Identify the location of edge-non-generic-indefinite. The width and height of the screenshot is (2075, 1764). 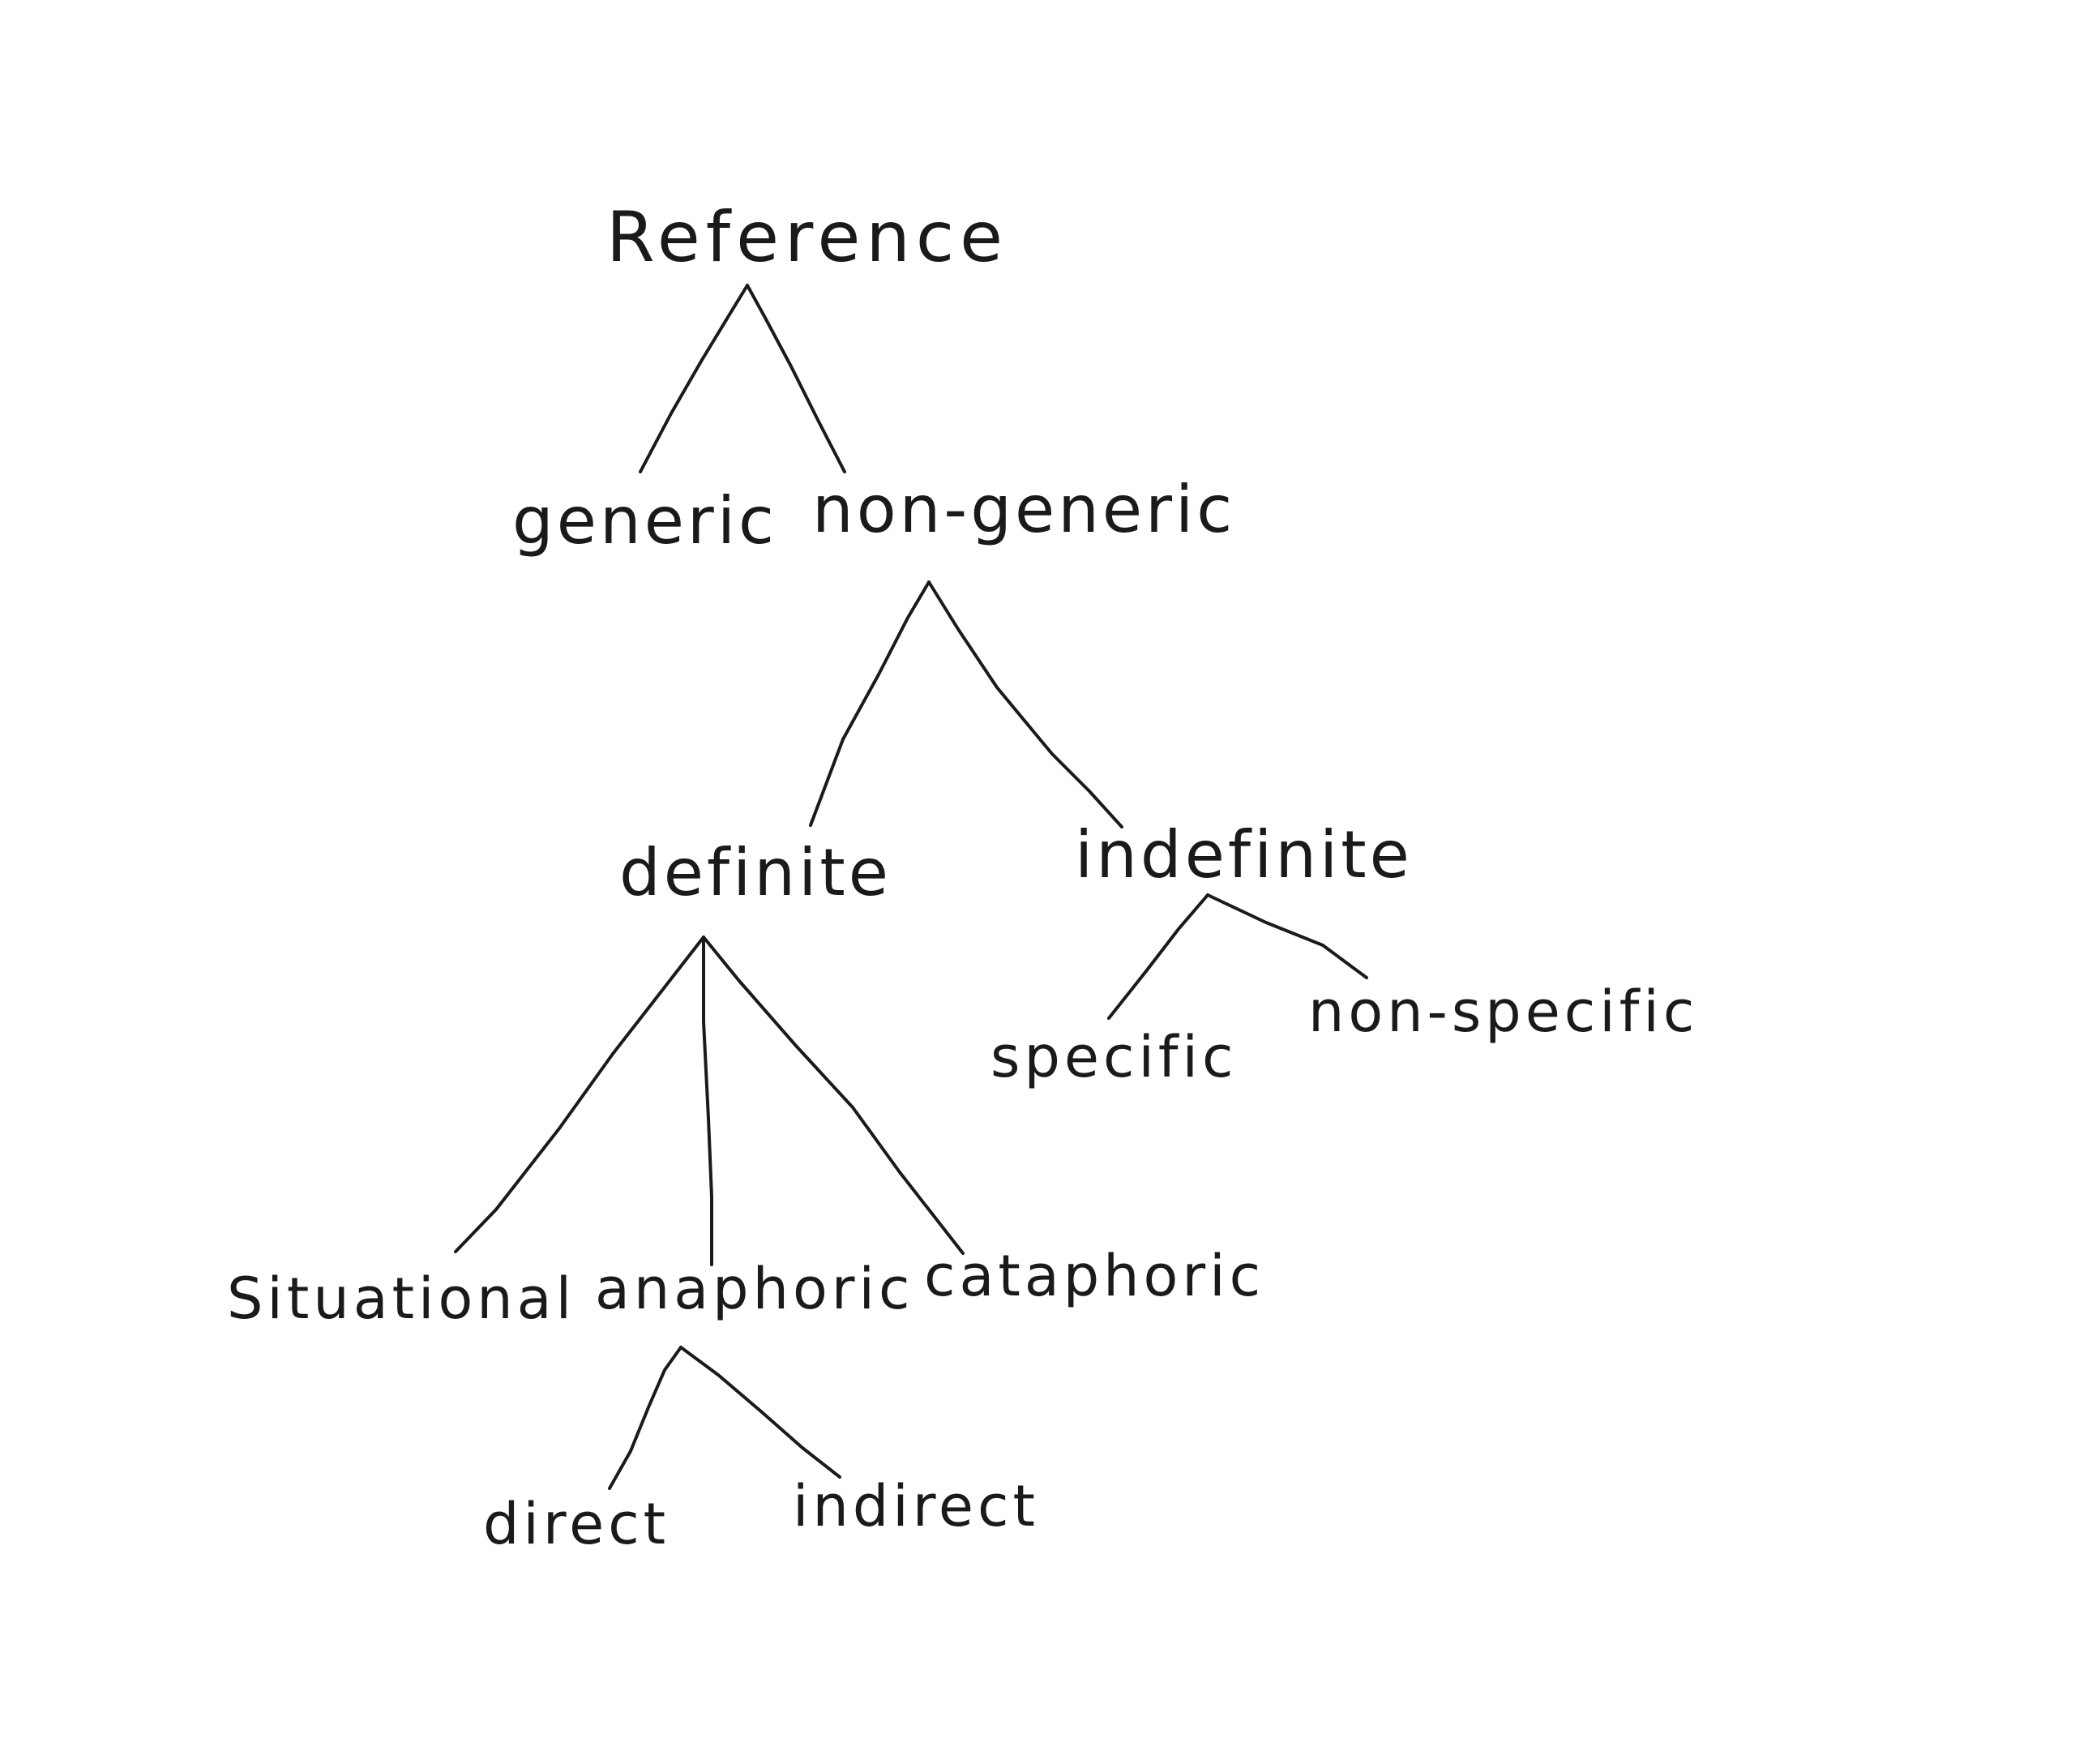
(1025, 704).